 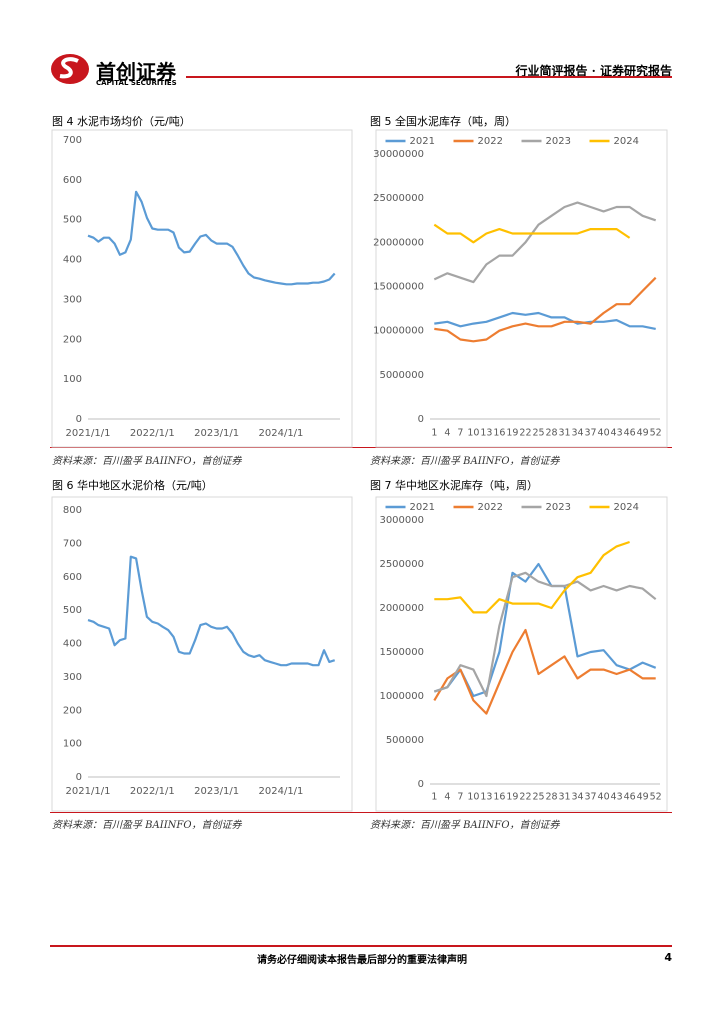 What do you see at coordinates (401, 564) in the screenshot?
I see `y-tick-label: 2500000` at bounding box center [401, 564].